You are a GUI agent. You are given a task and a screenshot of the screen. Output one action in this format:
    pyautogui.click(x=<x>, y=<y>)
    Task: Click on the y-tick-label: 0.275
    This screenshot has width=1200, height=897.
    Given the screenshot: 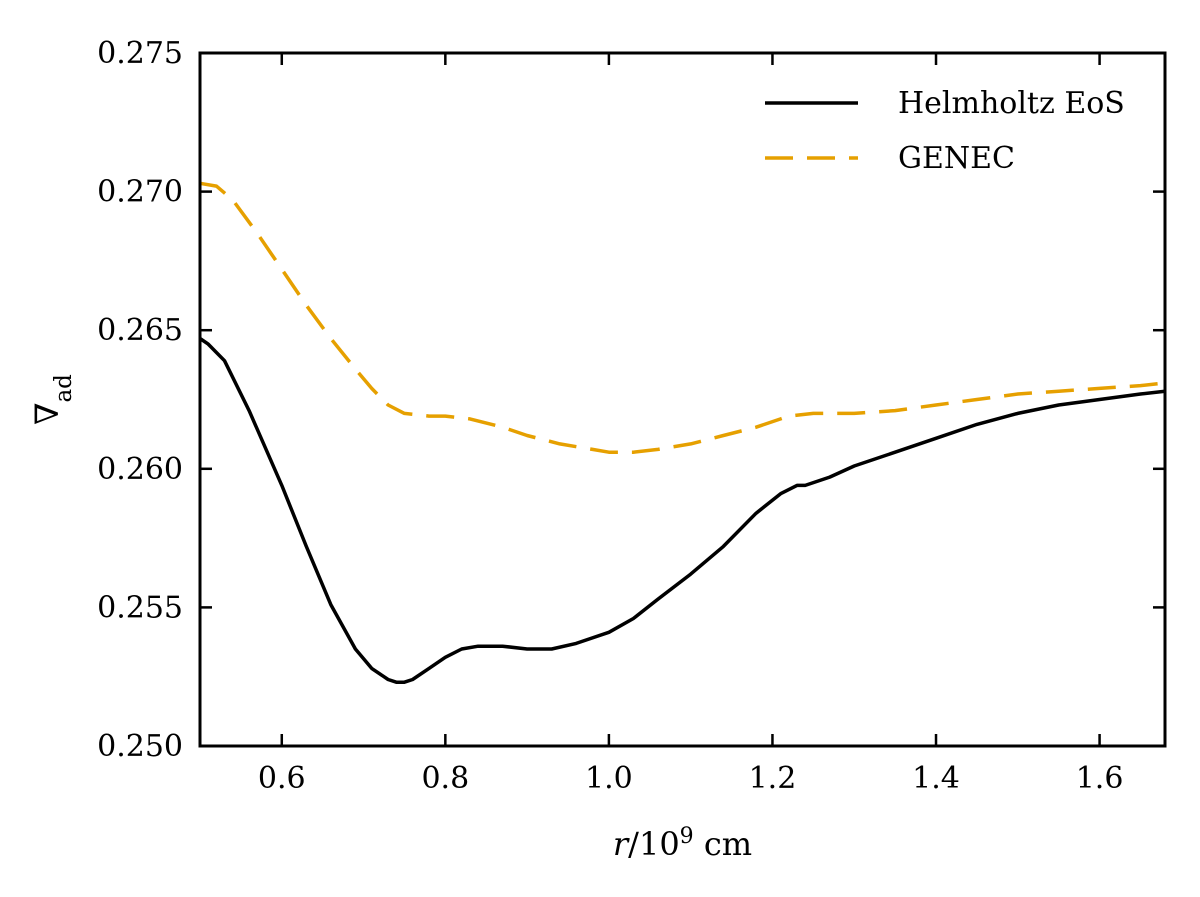 What is the action you would take?
    pyautogui.click(x=140, y=53)
    